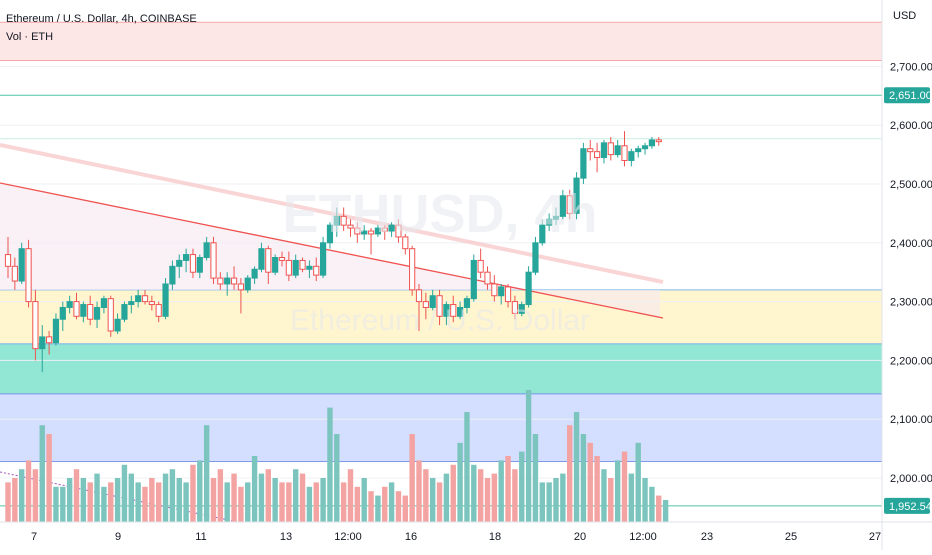  Describe the element at coordinates (905, 16) in the screenshot. I see `currency-label: USD` at that location.